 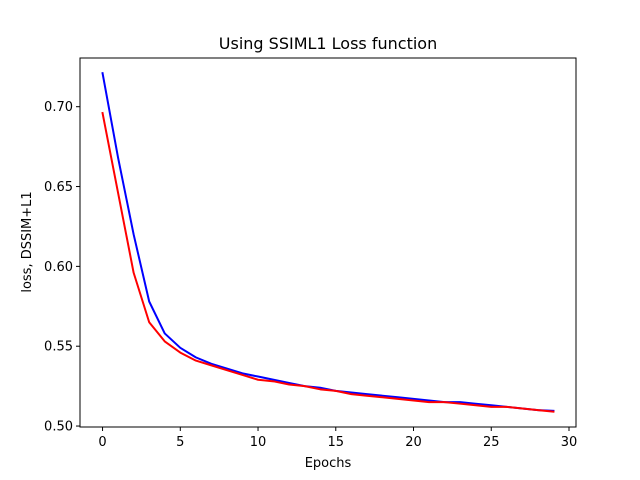 What do you see at coordinates (328, 463) in the screenshot?
I see `x-axis-label: Epochs` at bounding box center [328, 463].